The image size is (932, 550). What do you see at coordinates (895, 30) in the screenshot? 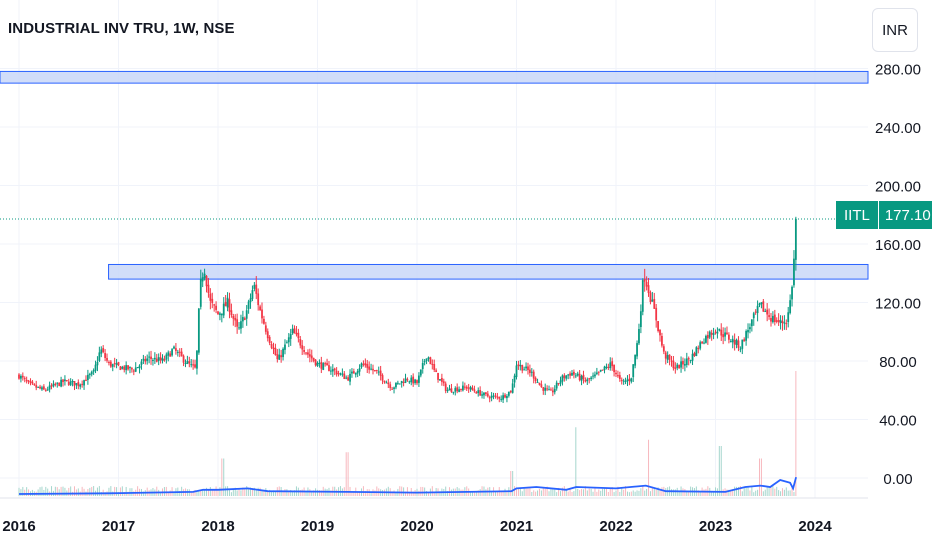
I see `currency-button: INR` at bounding box center [895, 30].